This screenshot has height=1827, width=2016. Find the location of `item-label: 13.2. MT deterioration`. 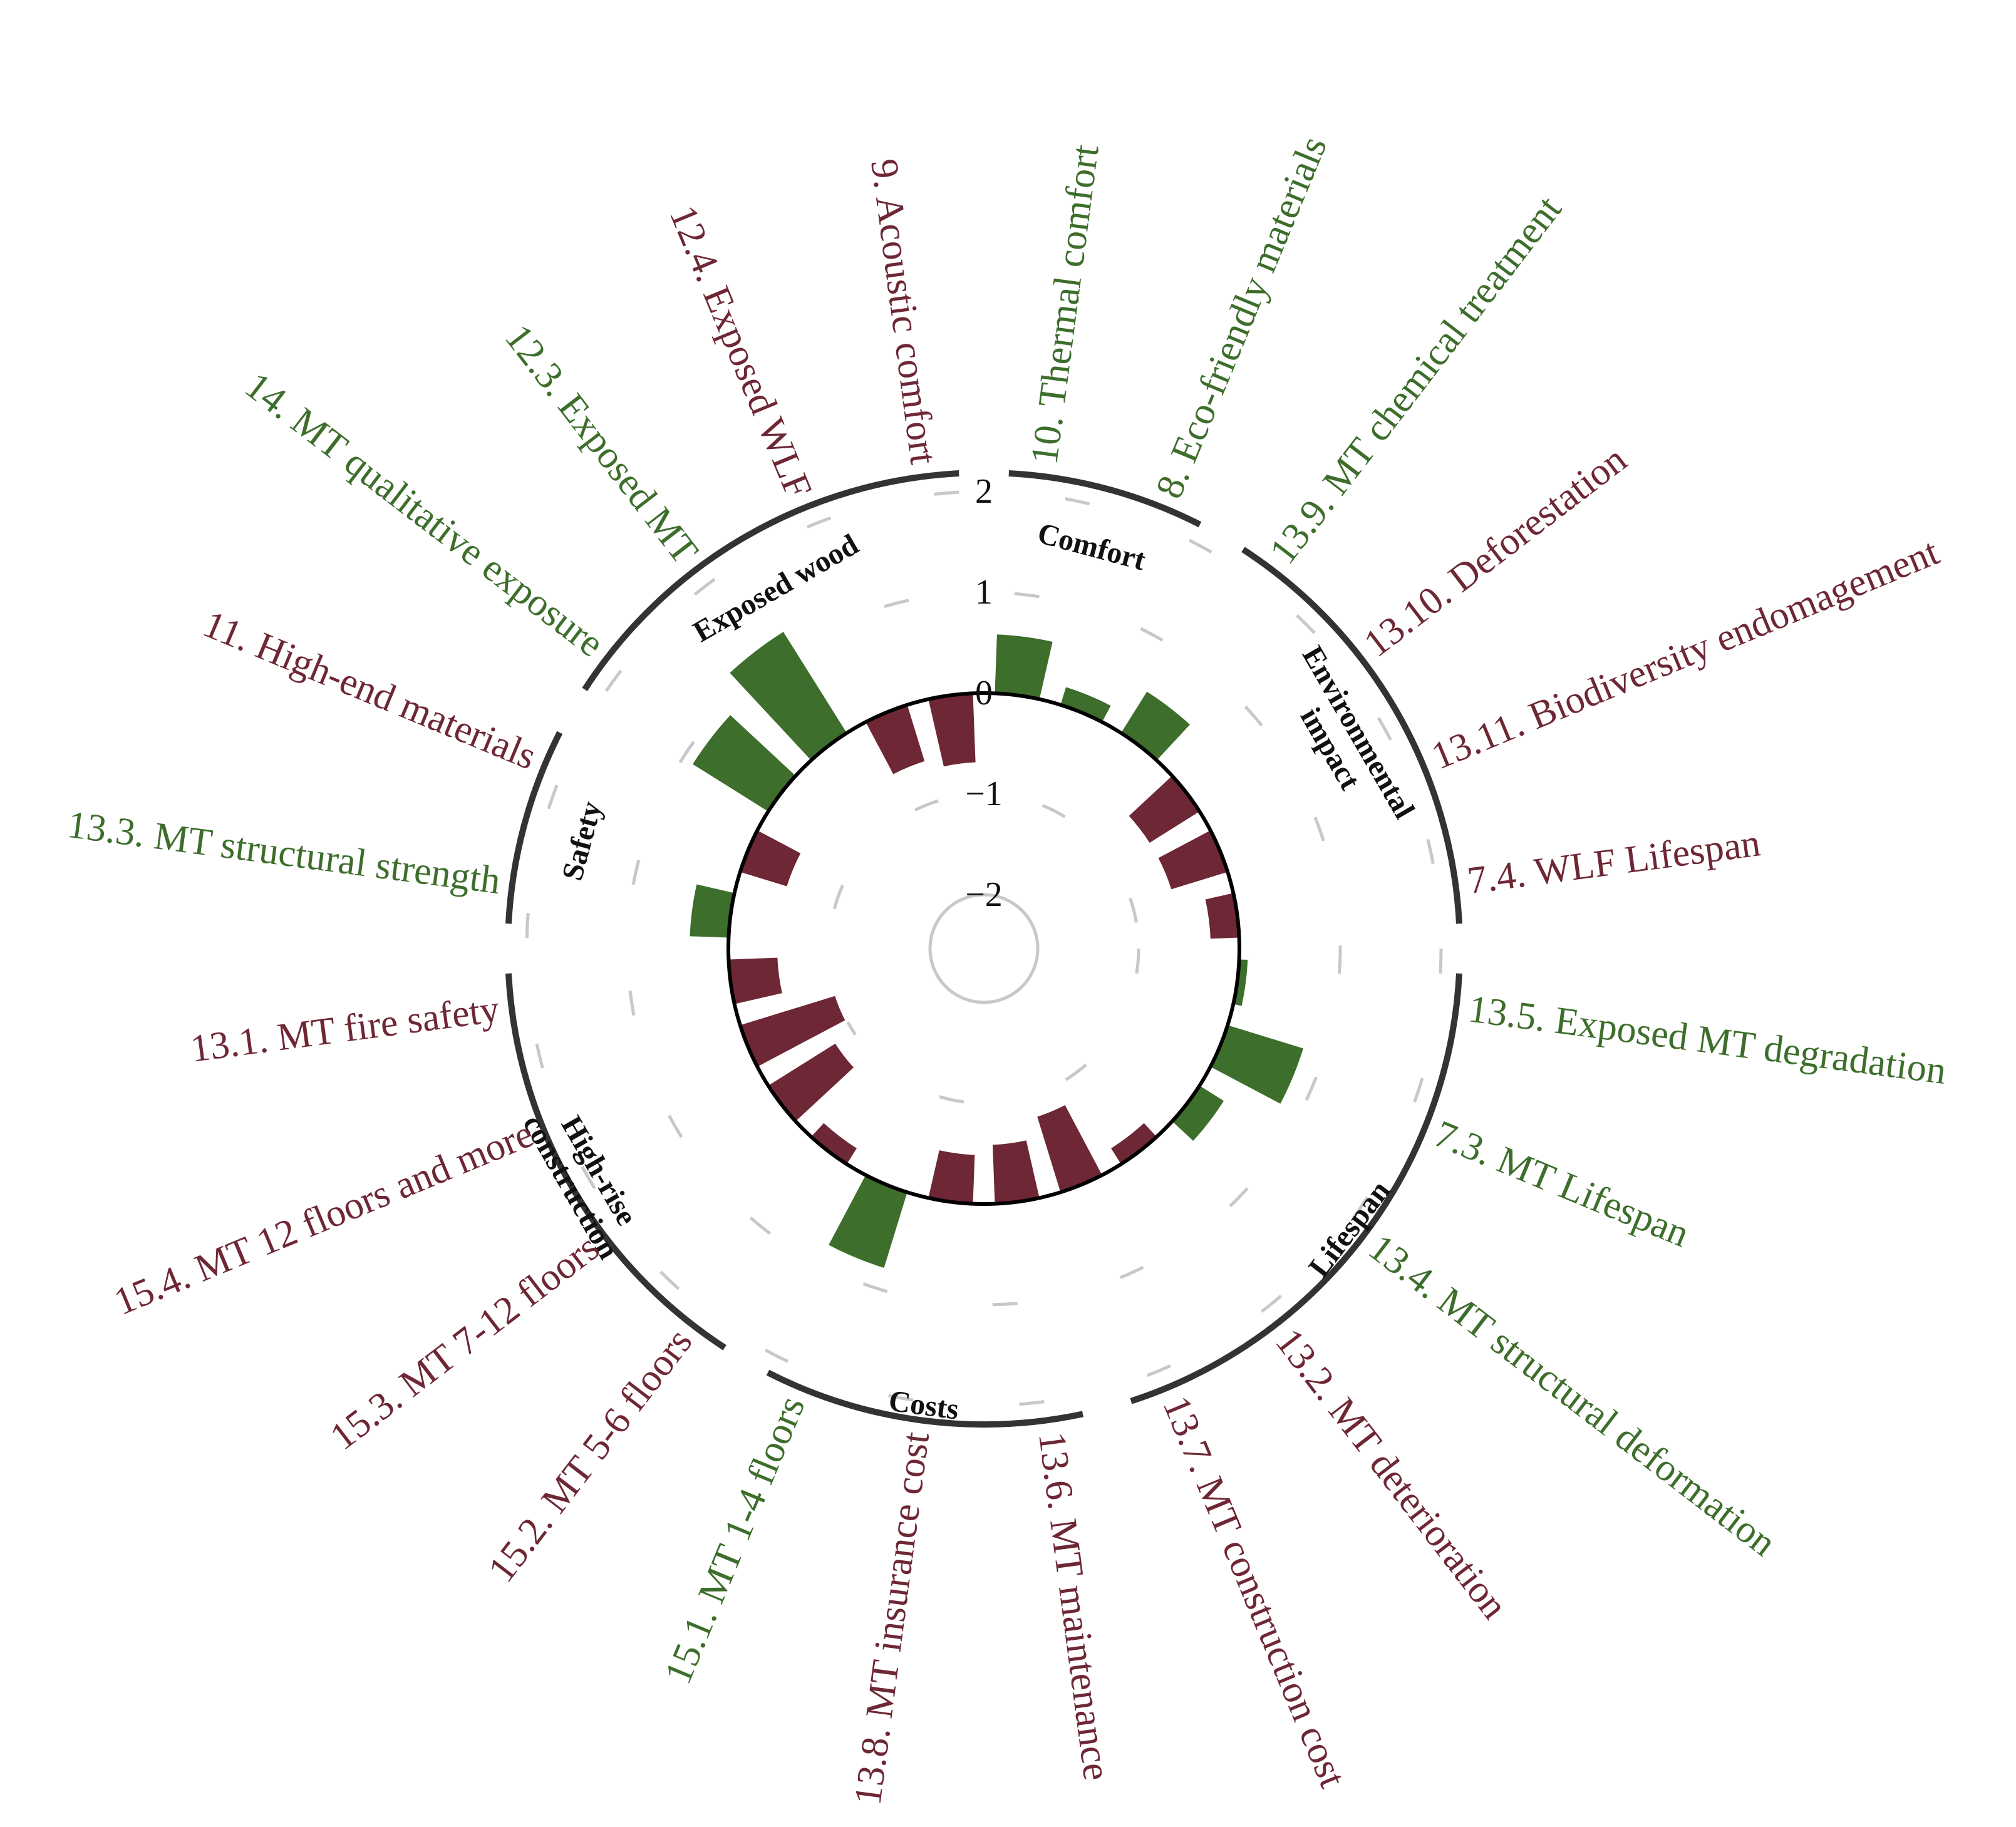

item-label: 13.2. MT deterioration is located at coordinates (1391, 1474).